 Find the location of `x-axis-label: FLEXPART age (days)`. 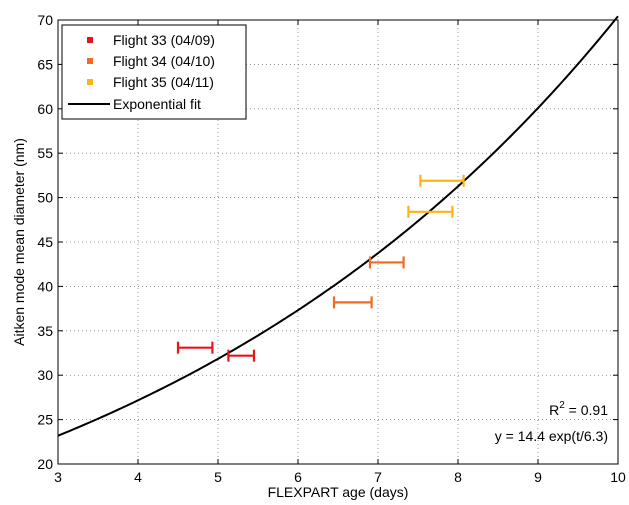

x-axis-label: FLEXPART age (days) is located at coordinates (338, 492).